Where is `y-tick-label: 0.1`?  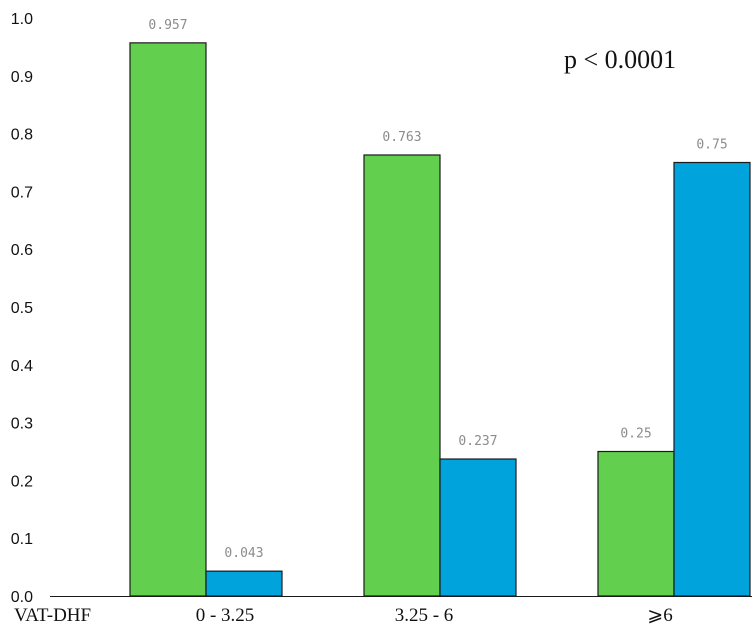 y-tick-label: 0.1 is located at coordinates (22, 539).